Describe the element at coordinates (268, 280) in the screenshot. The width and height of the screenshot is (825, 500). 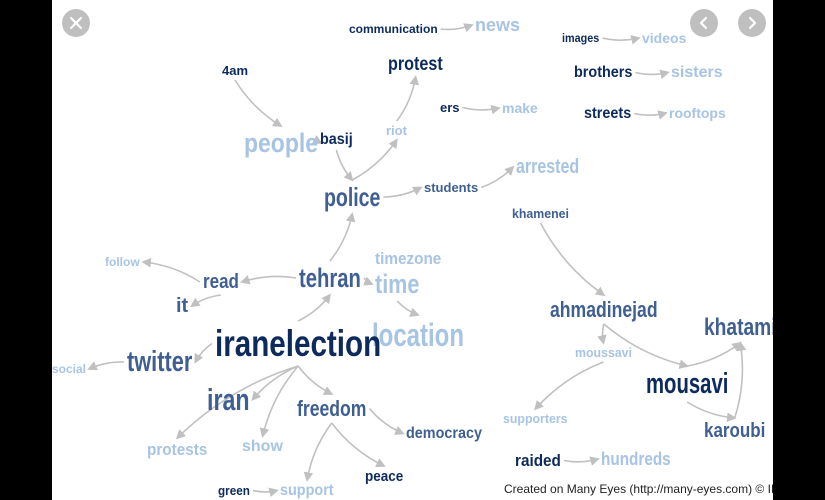
I see `edge-tehran-read` at that location.